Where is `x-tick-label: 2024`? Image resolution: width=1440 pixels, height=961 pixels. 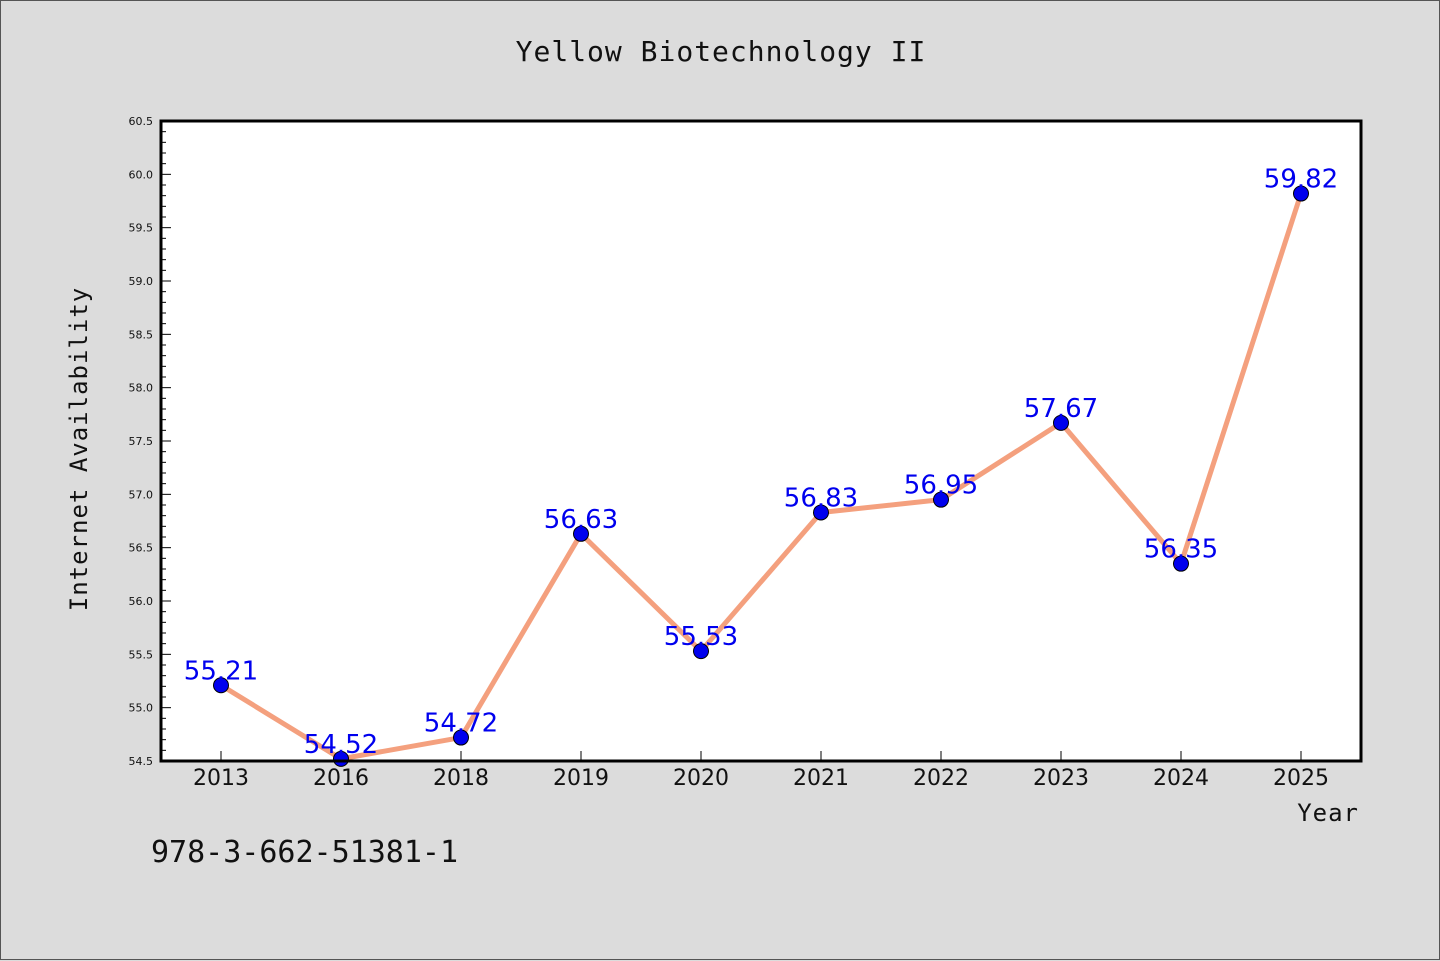 x-tick-label: 2024 is located at coordinates (1181, 778).